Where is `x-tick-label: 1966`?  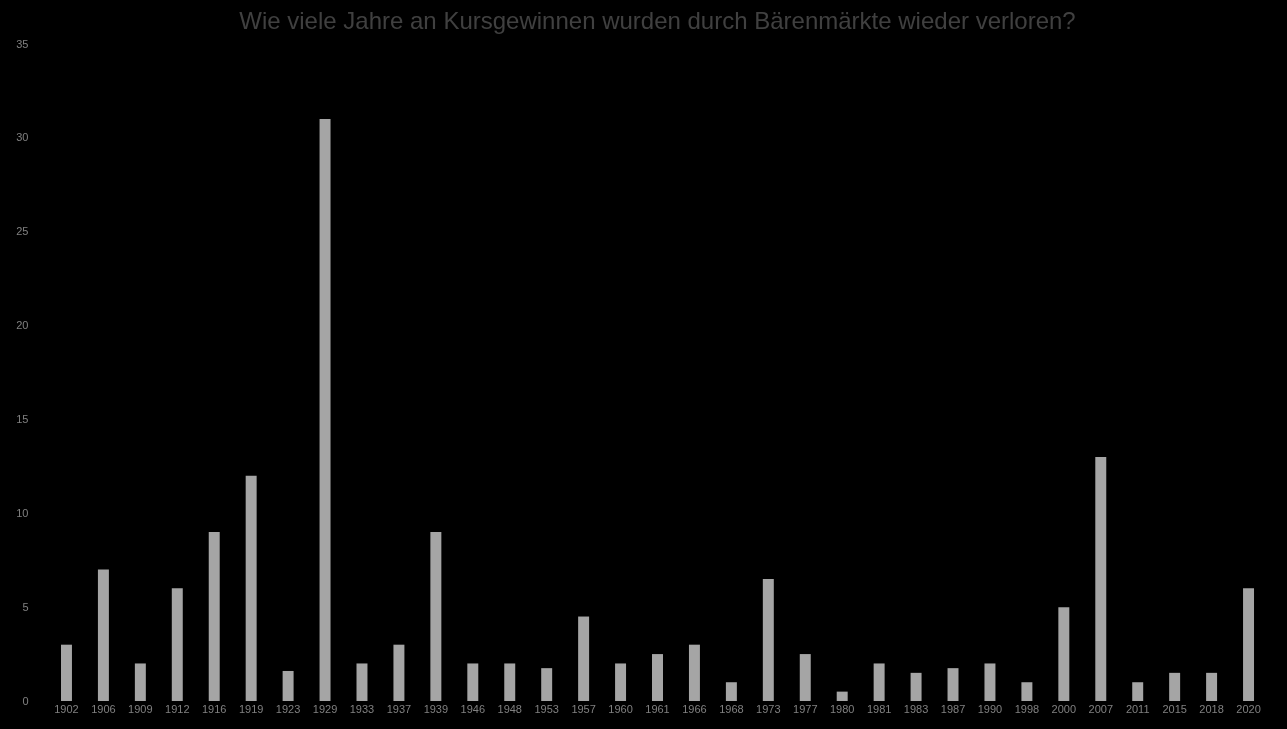
x-tick-label: 1966 is located at coordinates (694, 708).